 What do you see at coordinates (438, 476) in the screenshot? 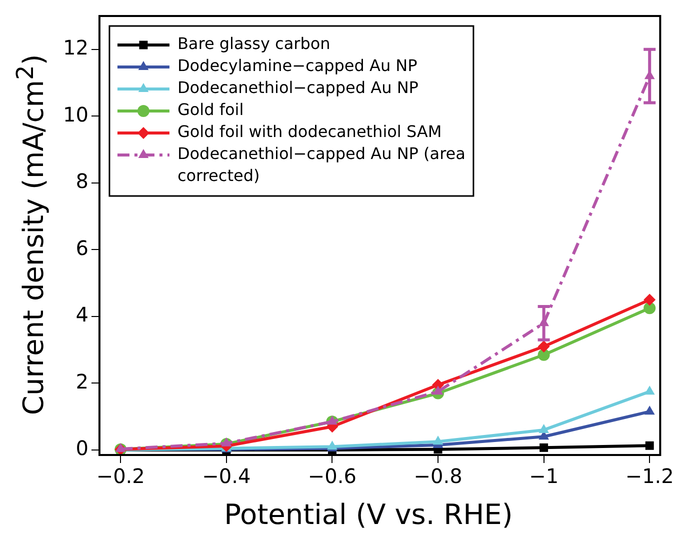
I see `x-tick-label: −0.8` at bounding box center [438, 476].